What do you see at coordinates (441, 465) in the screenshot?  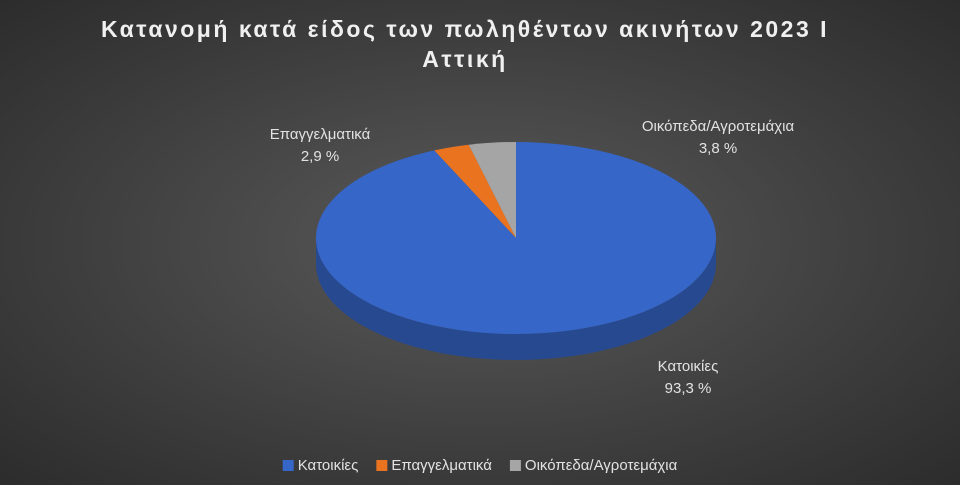 I see `legend-label: Επαγγελματικά` at bounding box center [441, 465].